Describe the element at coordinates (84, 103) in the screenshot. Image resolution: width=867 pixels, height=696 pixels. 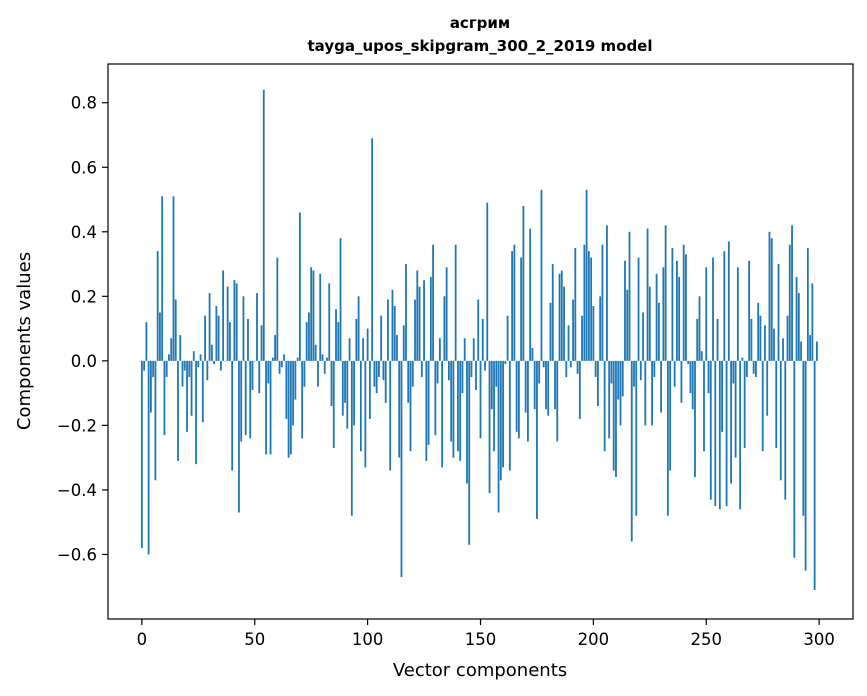
I see `y-tick-label: 0.8` at that location.